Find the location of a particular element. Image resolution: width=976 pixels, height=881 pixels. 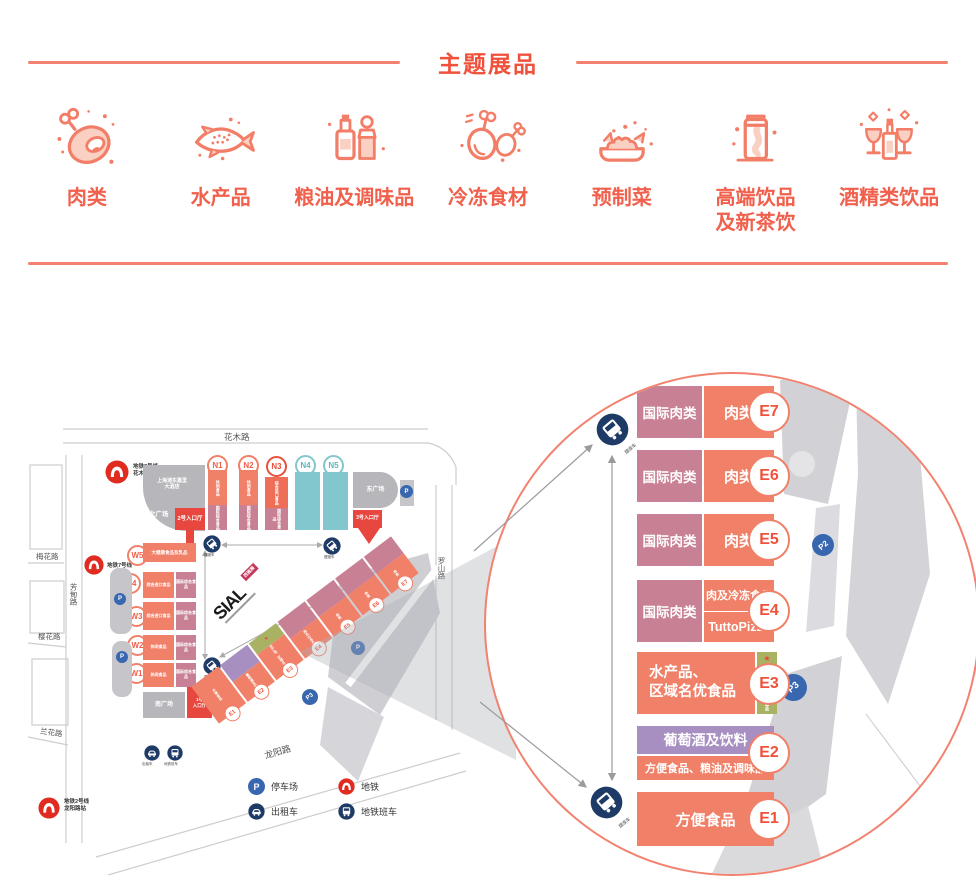

road-label-meihua: 梅花路 is located at coordinates (47, 556).